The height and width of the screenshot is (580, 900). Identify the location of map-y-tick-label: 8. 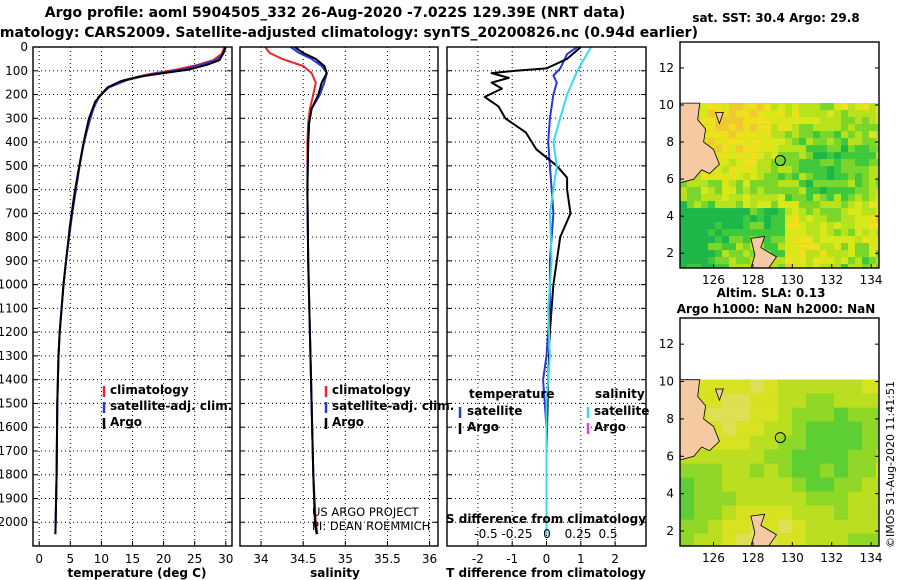
(670, 419).